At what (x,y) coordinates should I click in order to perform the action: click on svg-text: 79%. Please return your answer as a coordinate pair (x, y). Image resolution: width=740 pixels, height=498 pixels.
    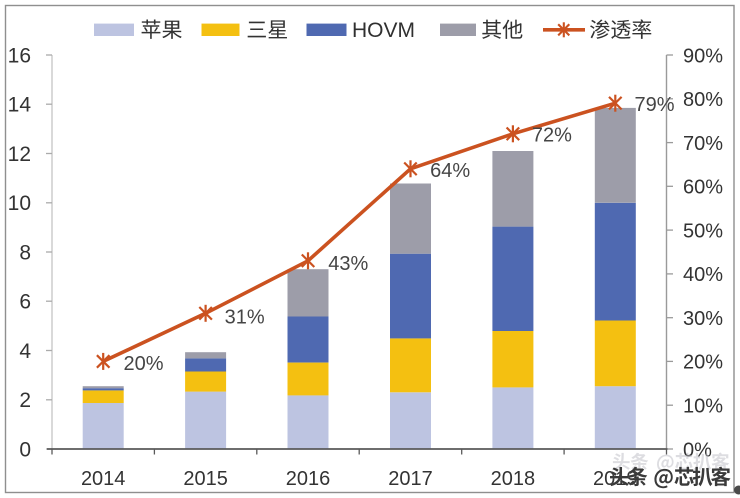
    Looking at the image, I should click on (655, 105).